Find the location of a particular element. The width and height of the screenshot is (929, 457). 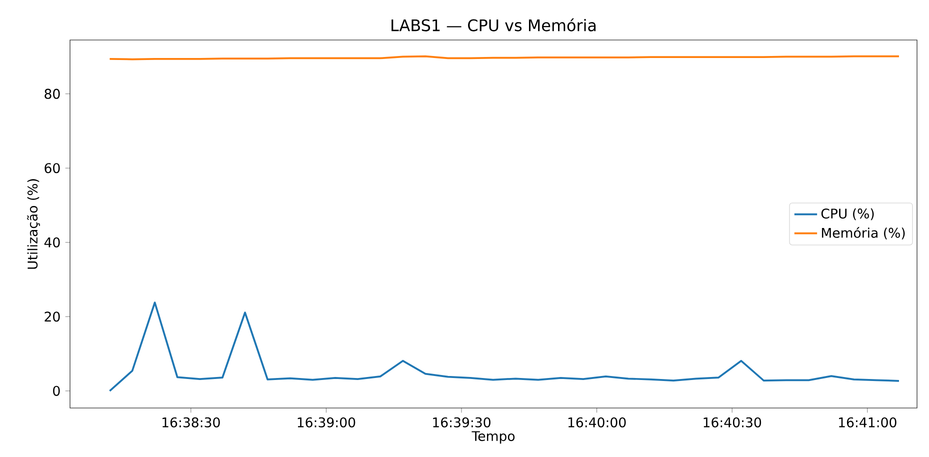

x-tick-label: 16:41:00 is located at coordinates (867, 422).